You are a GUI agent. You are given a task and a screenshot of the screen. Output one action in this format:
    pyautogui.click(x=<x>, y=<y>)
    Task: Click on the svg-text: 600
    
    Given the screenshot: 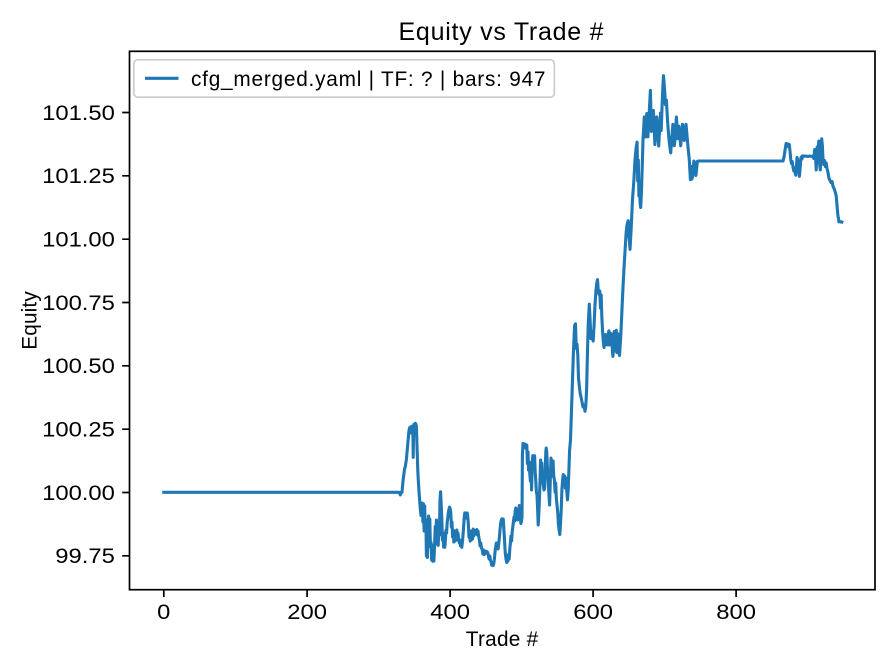 What is the action you would take?
    pyautogui.click(x=593, y=612)
    